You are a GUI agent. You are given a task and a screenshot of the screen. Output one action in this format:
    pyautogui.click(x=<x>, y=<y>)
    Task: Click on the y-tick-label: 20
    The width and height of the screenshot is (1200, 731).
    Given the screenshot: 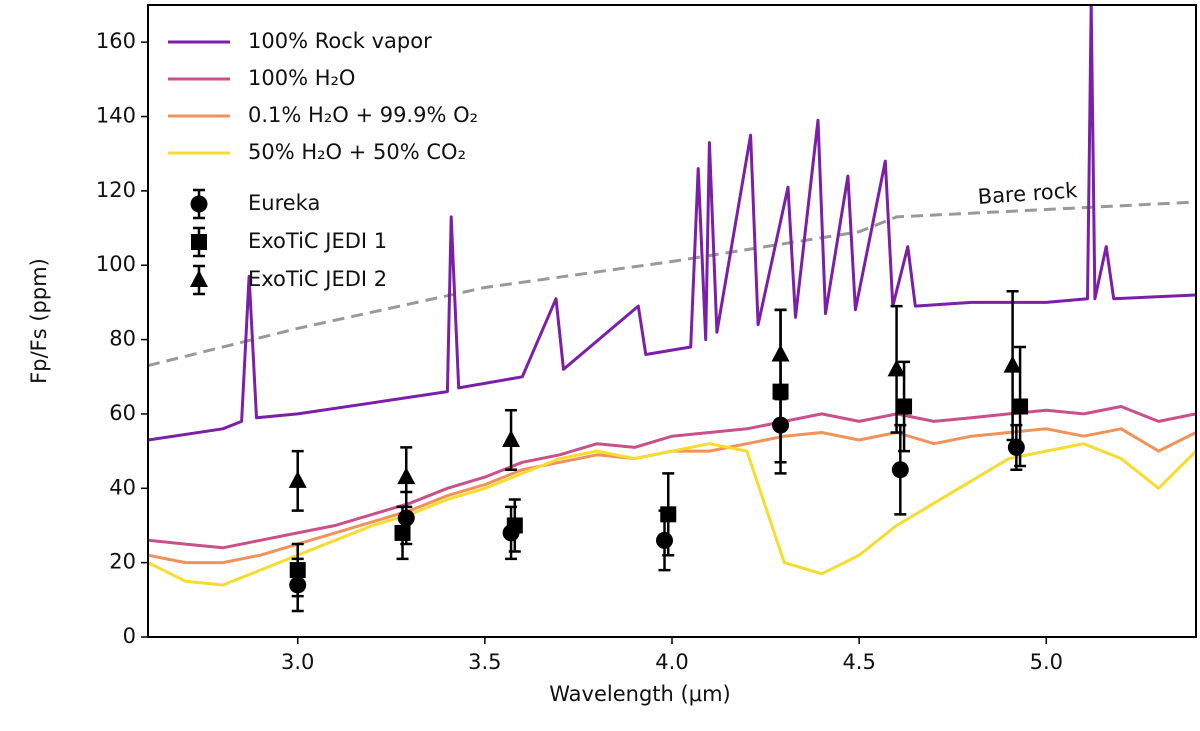 What is the action you would take?
    pyautogui.click(x=122, y=562)
    